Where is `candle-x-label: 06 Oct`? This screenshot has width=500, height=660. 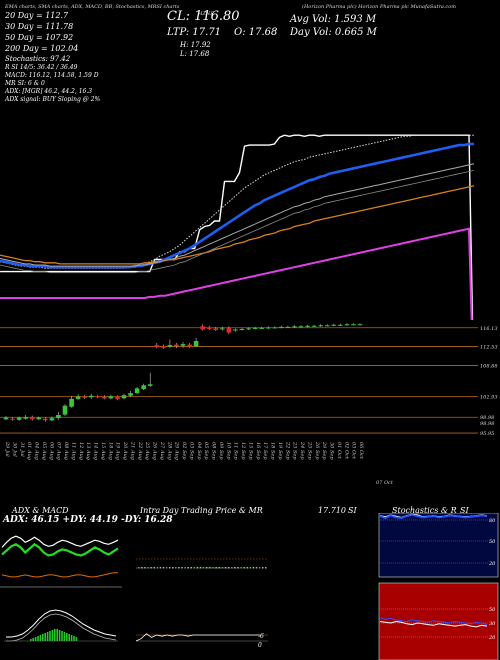 candle-x-label: 06 Oct is located at coordinates (361, 451).